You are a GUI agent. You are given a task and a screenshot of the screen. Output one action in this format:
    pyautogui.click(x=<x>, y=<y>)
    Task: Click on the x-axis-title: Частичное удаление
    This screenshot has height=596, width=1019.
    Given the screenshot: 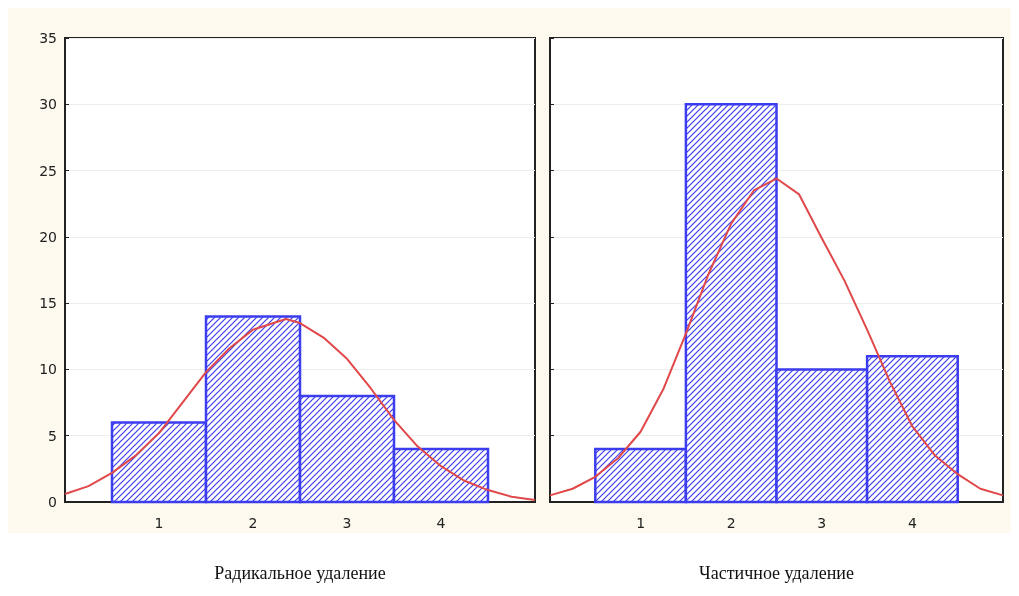 What is the action you would take?
    pyautogui.click(x=776, y=573)
    